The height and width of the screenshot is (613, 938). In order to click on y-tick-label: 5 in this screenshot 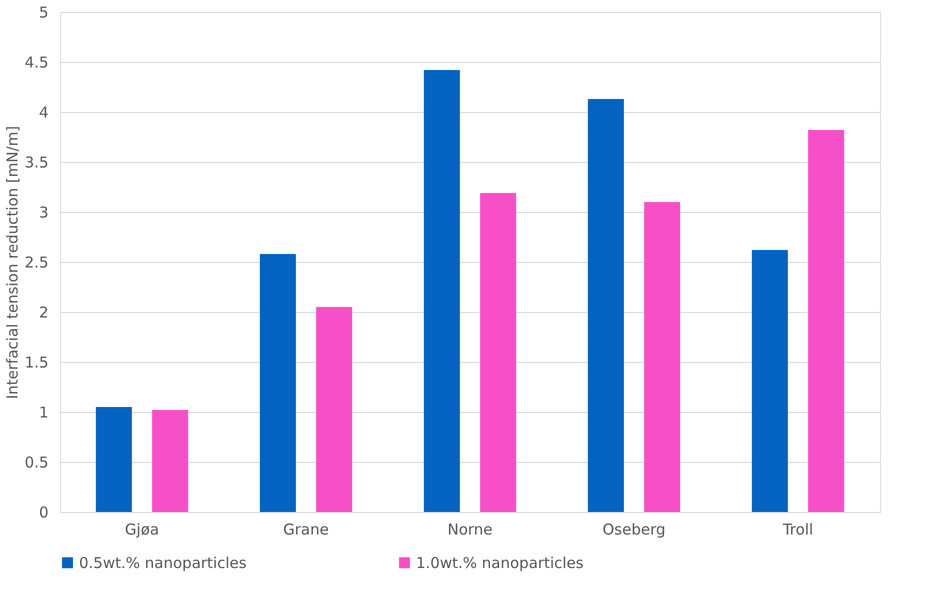, I will do `click(43, 13)`.